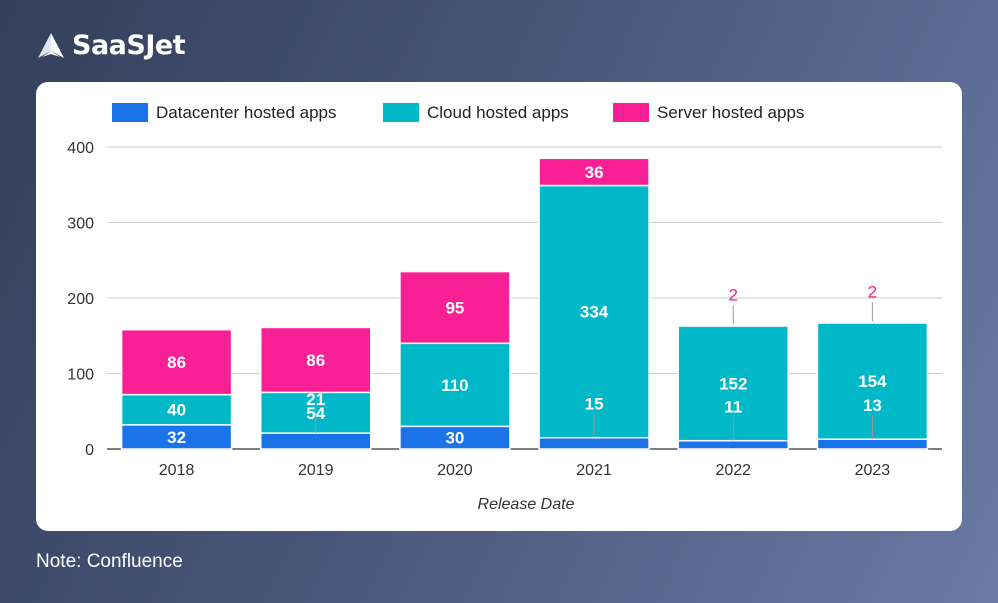  I want to click on paper-plane-icon, so click(51, 45).